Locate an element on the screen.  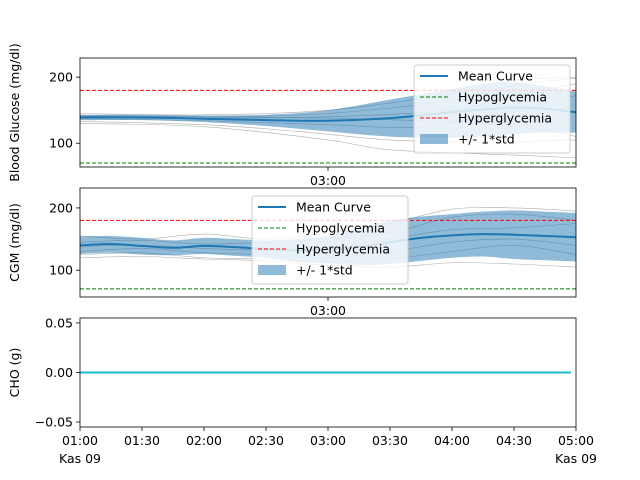
x-tick-label: 04:30 is located at coordinates (514, 440).